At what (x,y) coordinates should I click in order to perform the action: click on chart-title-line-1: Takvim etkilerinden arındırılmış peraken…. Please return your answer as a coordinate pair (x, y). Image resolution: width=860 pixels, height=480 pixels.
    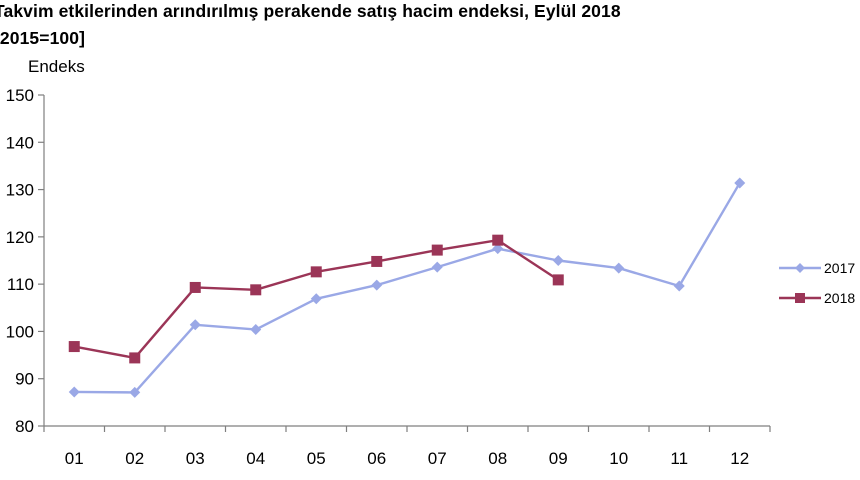
    Looking at the image, I should click on (310, 11).